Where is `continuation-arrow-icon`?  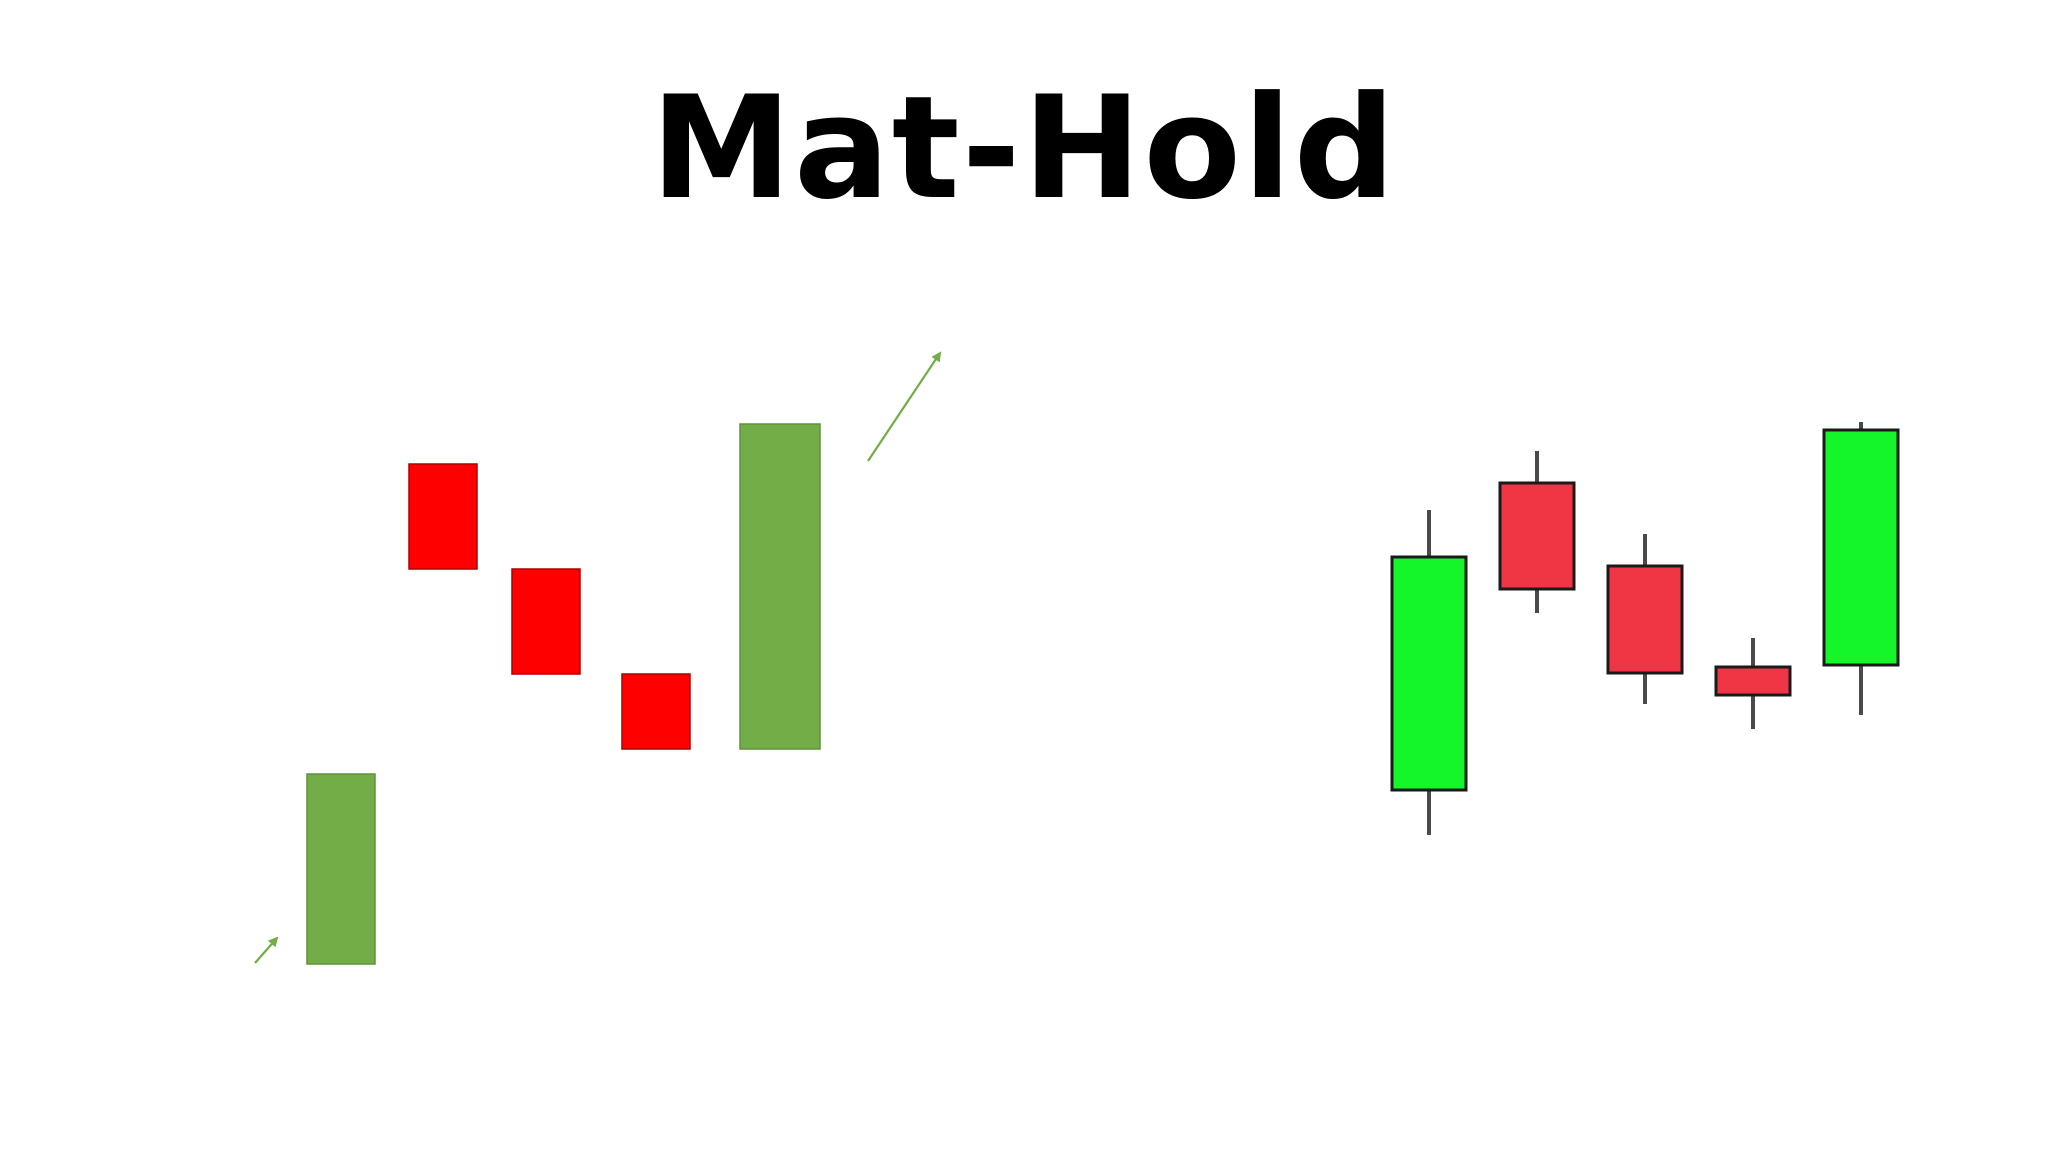 continuation-arrow-icon is located at coordinates (904, 406).